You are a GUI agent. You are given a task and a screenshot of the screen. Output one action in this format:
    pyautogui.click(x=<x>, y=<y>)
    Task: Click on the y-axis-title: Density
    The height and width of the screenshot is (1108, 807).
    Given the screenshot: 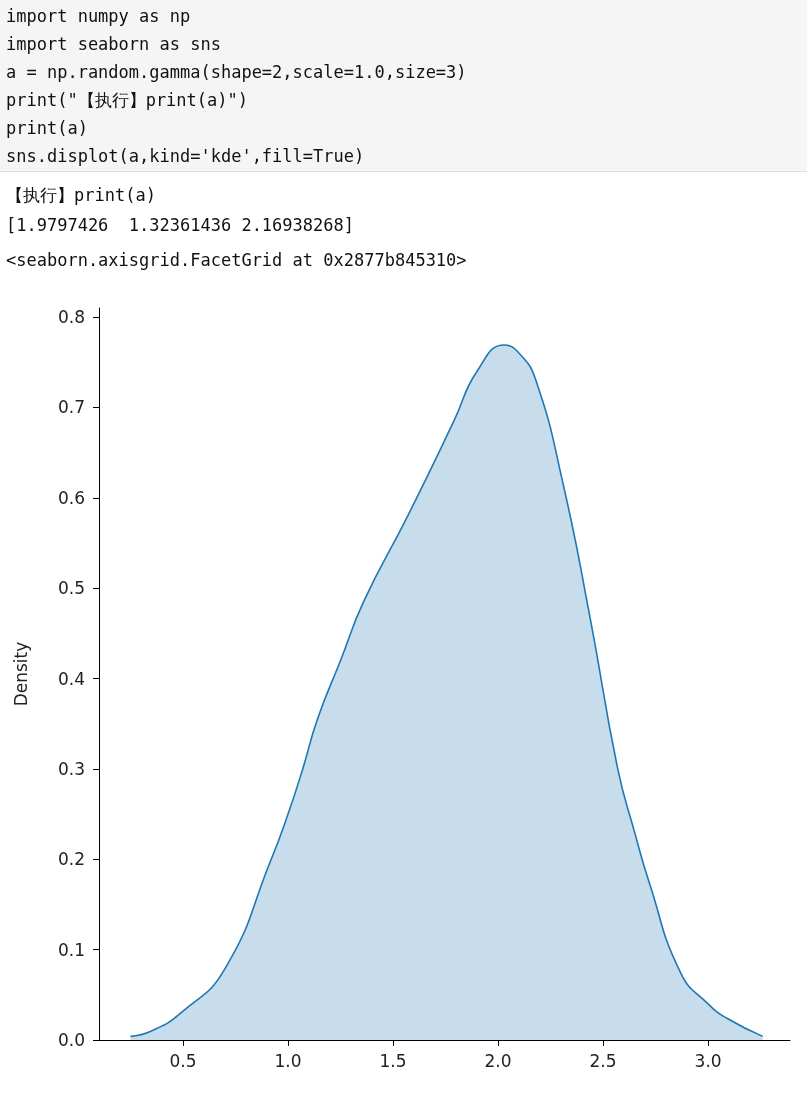 What is the action you would take?
    pyautogui.click(x=20, y=674)
    